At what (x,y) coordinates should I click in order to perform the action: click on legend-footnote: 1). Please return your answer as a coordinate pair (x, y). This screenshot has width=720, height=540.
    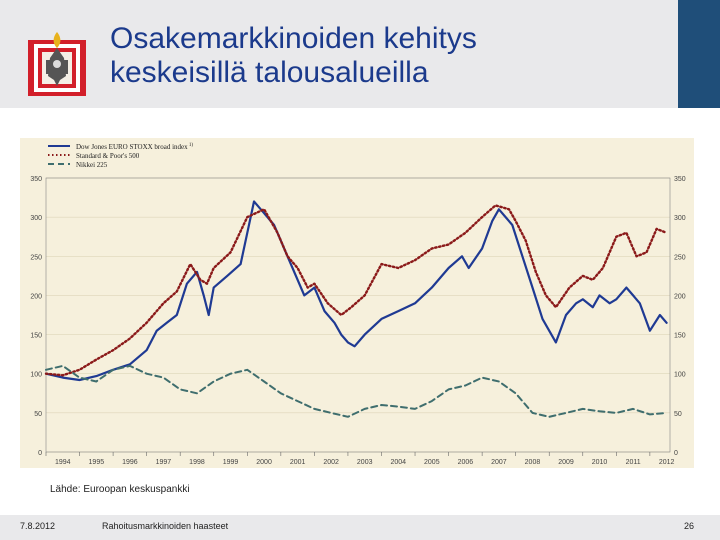
    Looking at the image, I should click on (191, 145).